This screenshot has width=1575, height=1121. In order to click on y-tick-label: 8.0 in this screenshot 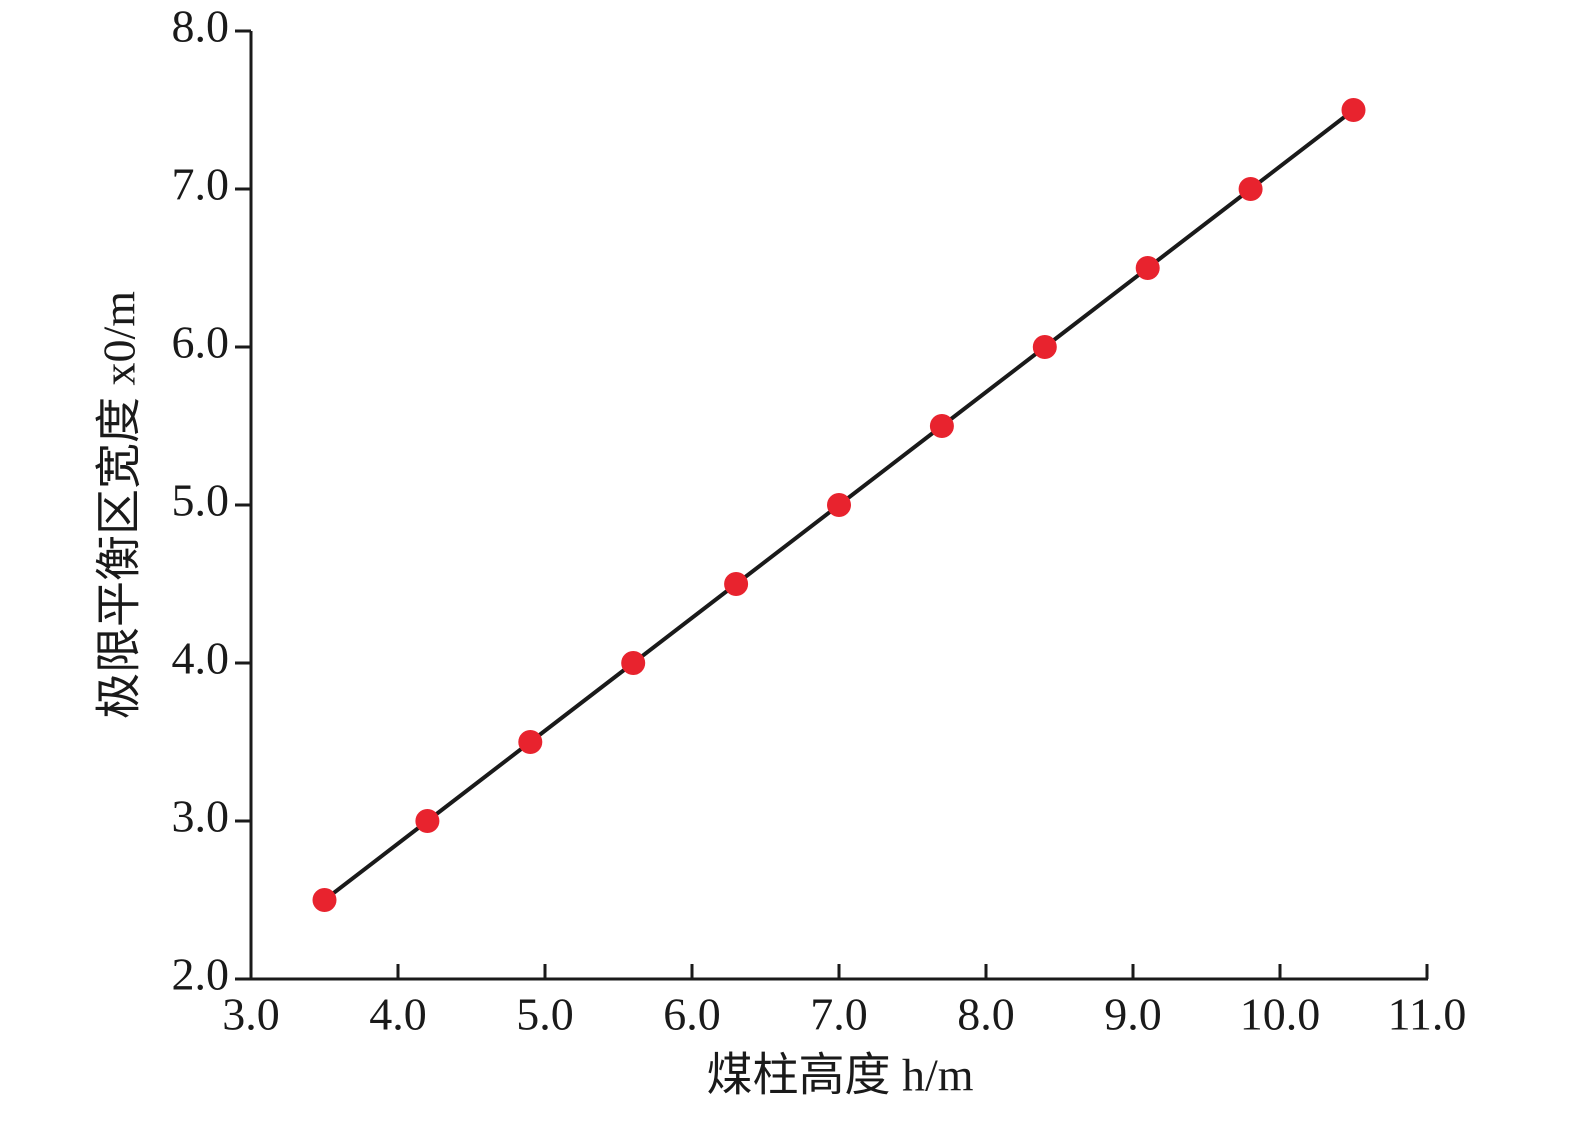, I will do `click(201, 26)`.